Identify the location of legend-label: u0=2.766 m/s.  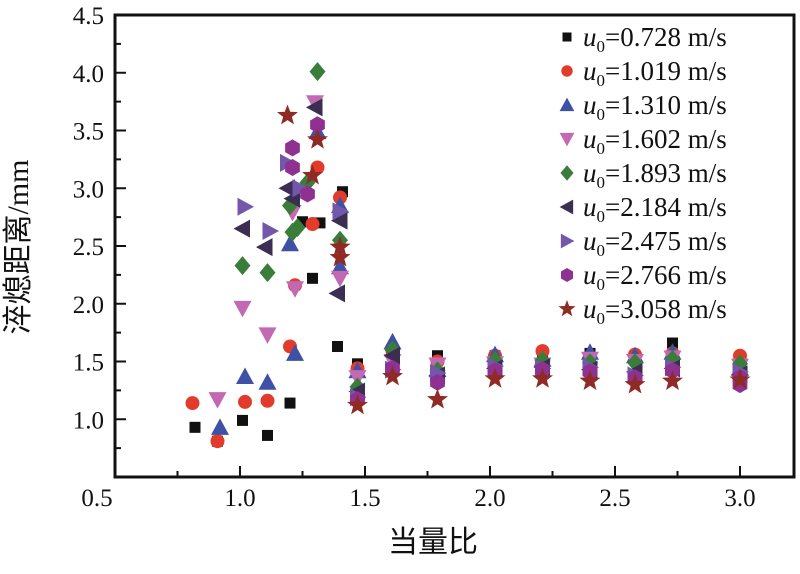
(655, 277).